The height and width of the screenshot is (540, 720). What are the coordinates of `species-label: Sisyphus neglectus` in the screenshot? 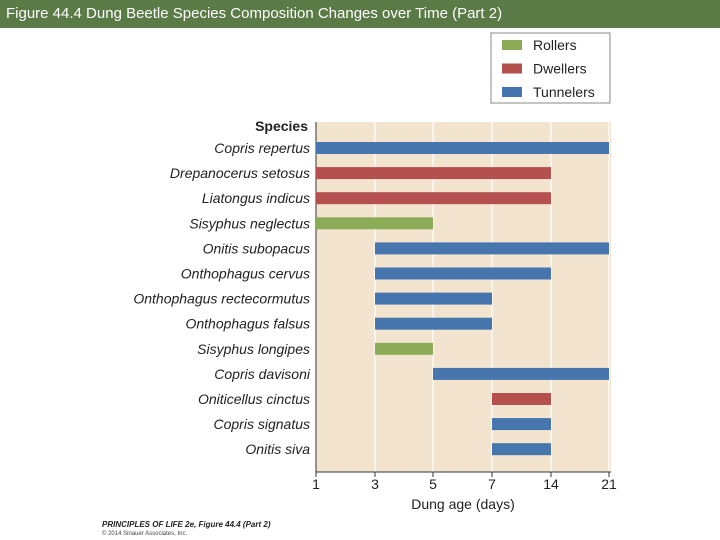 It's located at (249, 223).